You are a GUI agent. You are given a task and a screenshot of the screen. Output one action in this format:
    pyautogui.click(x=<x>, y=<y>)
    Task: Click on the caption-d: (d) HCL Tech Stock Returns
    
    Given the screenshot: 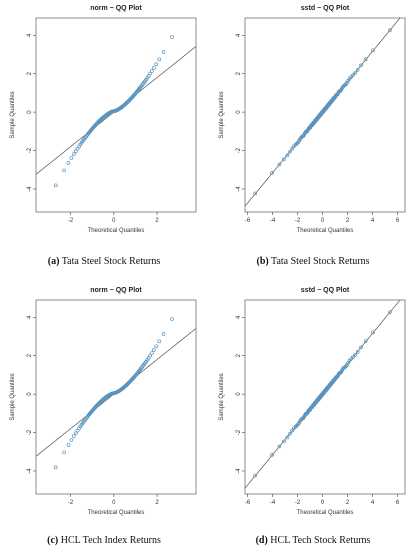 What is the action you would take?
    pyautogui.click(x=313, y=540)
    